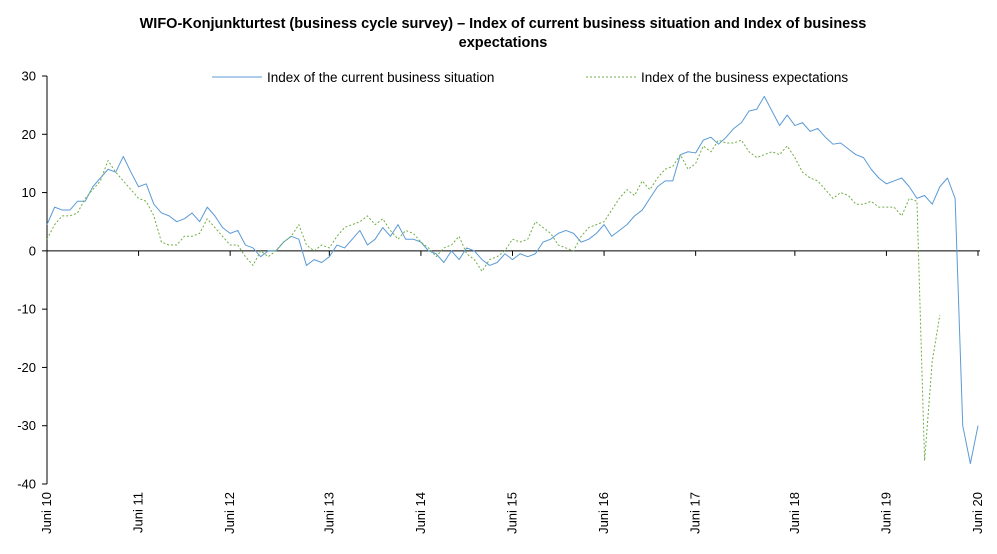 The height and width of the screenshot is (554, 997). What do you see at coordinates (695, 513) in the screenshot?
I see `x-tick-label: Juni 17` at bounding box center [695, 513].